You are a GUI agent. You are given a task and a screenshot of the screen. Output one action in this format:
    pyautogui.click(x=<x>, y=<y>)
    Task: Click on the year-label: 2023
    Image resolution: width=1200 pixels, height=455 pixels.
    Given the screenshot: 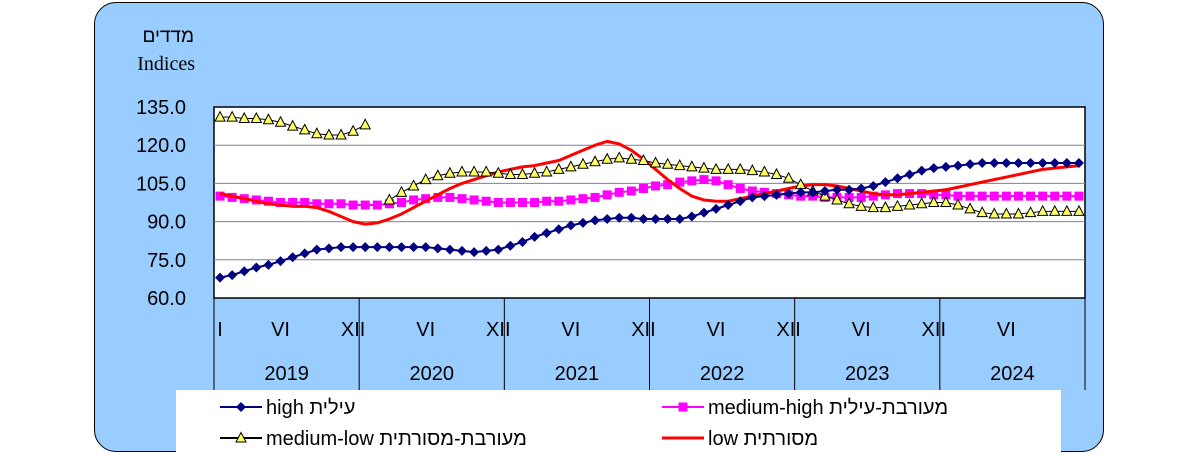 What is the action you would take?
    pyautogui.click(x=867, y=374)
    